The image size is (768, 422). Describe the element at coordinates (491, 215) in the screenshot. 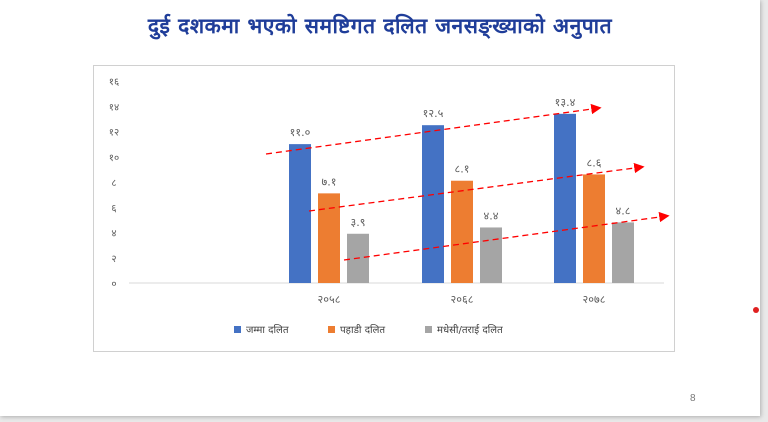

I see `bar-data-label: ४.४` at that location.